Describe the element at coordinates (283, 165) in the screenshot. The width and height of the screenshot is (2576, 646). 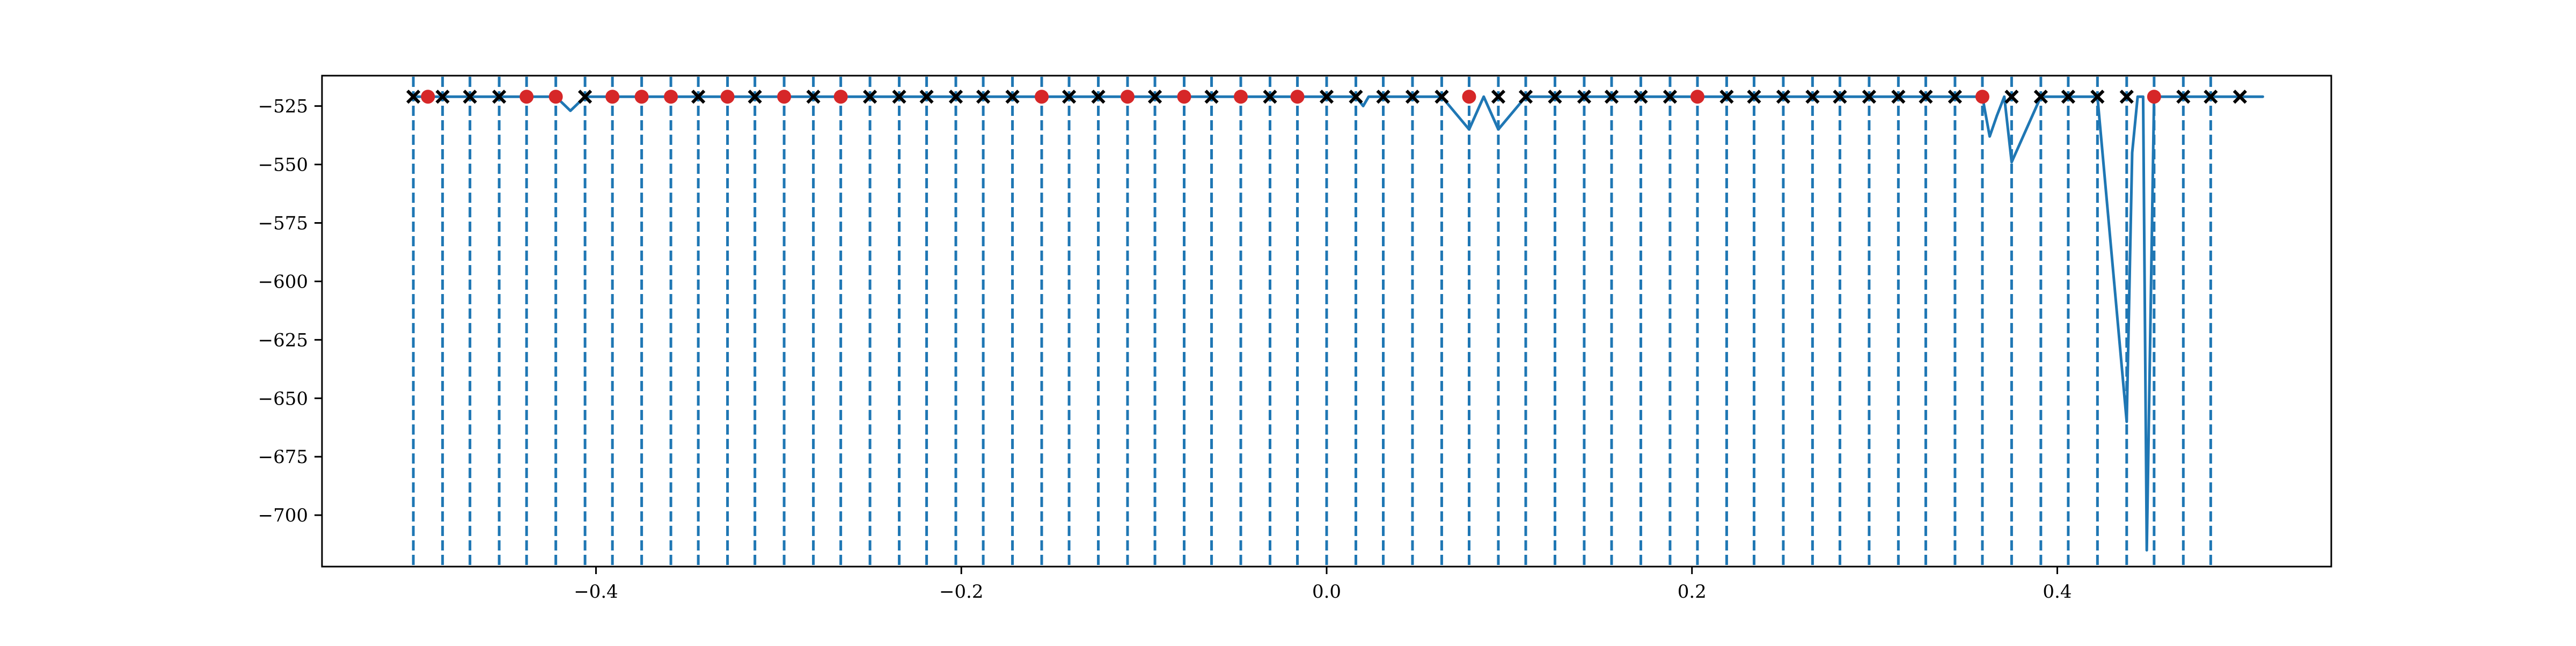
I see `y-tick-label: −550` at that location.